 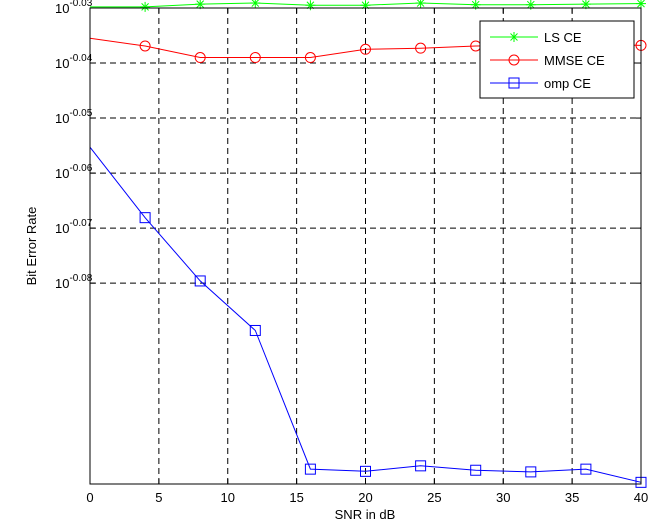 What do you see at coordinates (228, 497) in the screenshot?
I see `x-tick-label: 10` at bounding box center [228, 497].